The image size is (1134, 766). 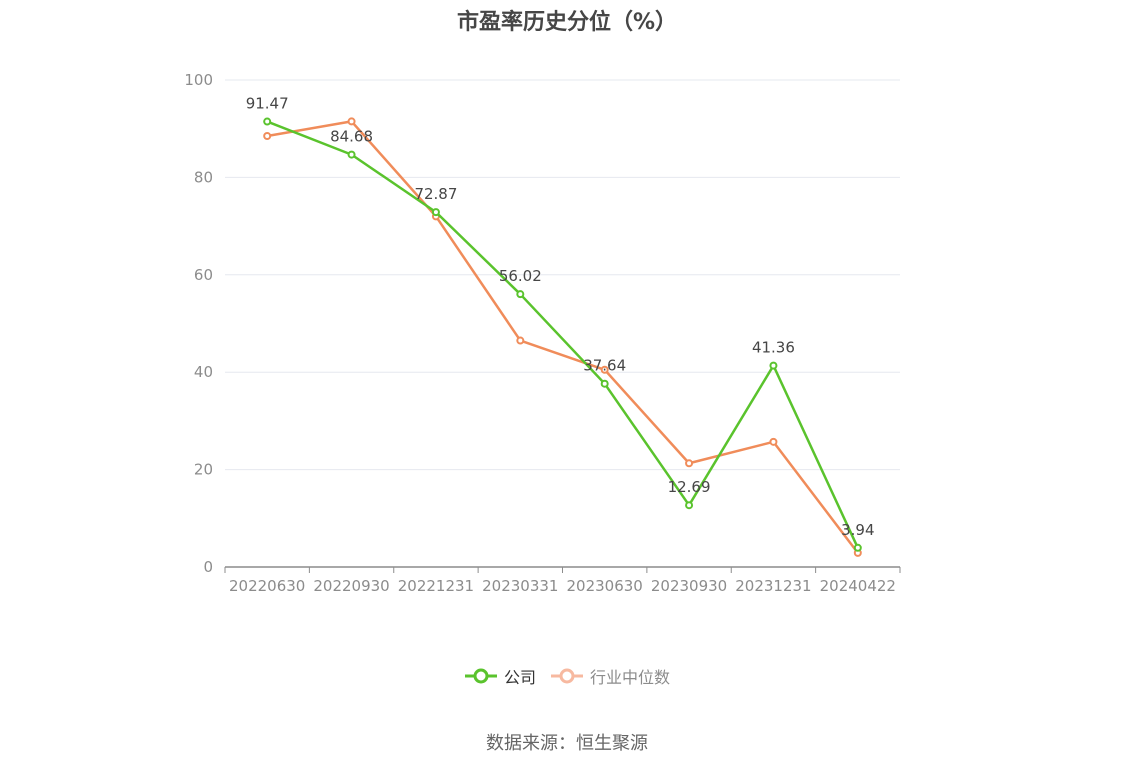 I want to click on data-label: 12.69, so click(x=689, y=487).